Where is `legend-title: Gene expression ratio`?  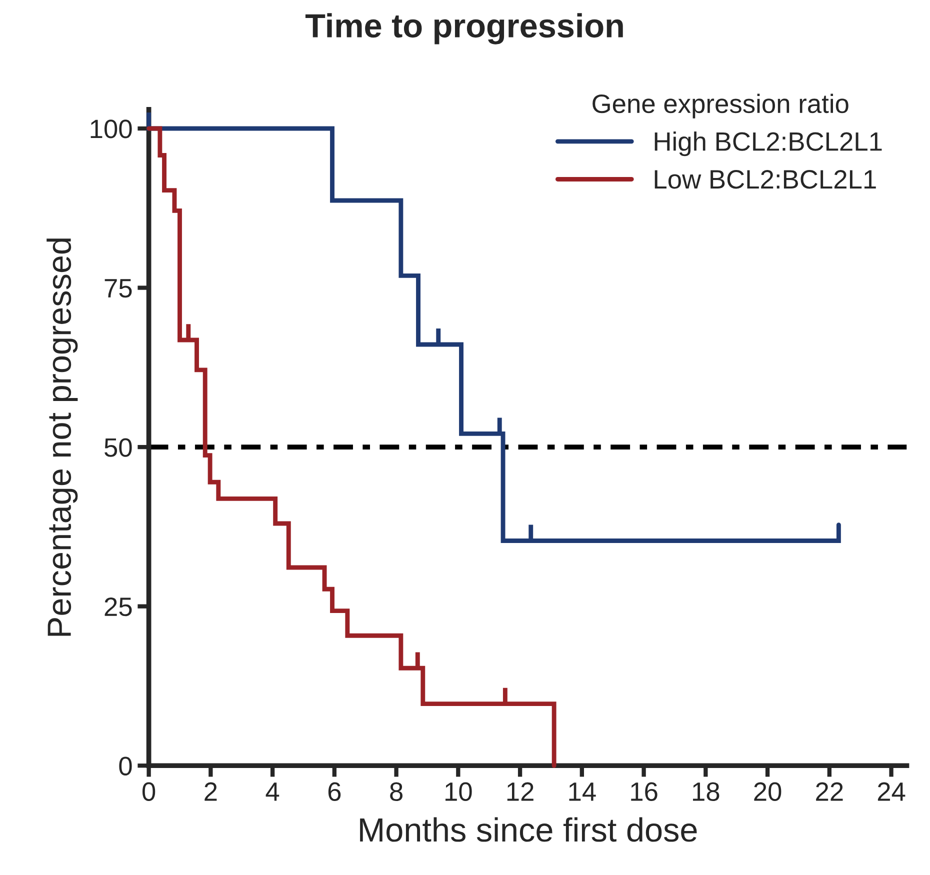 legend-title: Gene expression ratio is located at coordinates (720, 106).